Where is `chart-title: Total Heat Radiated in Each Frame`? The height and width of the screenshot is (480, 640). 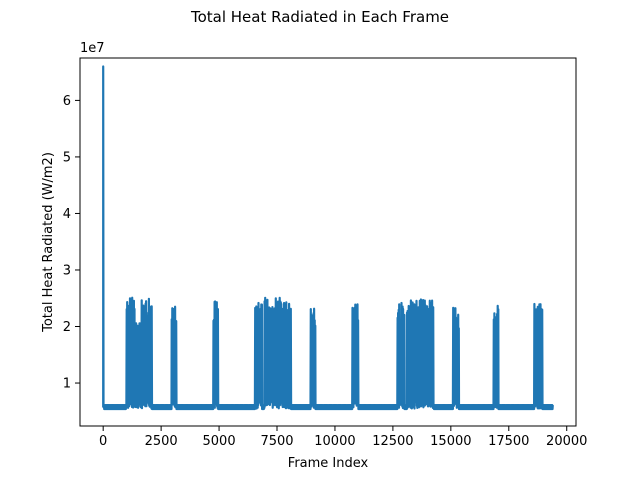
chart-title: Total Heat Radiated in Each Frame is located at coordinates (319, 17).